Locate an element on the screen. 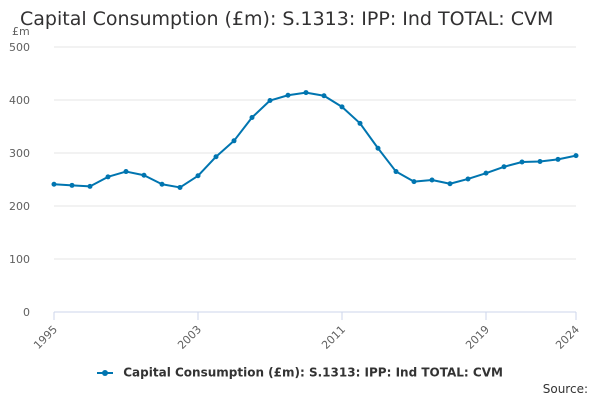  legend-swatch-icon is located at coordinates (105, 372).